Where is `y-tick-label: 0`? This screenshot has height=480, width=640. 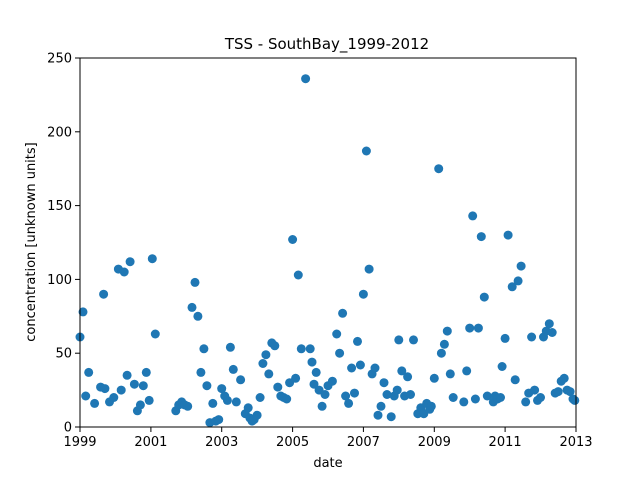 y-tick-label: 0 is located at coordinates (68, 428).